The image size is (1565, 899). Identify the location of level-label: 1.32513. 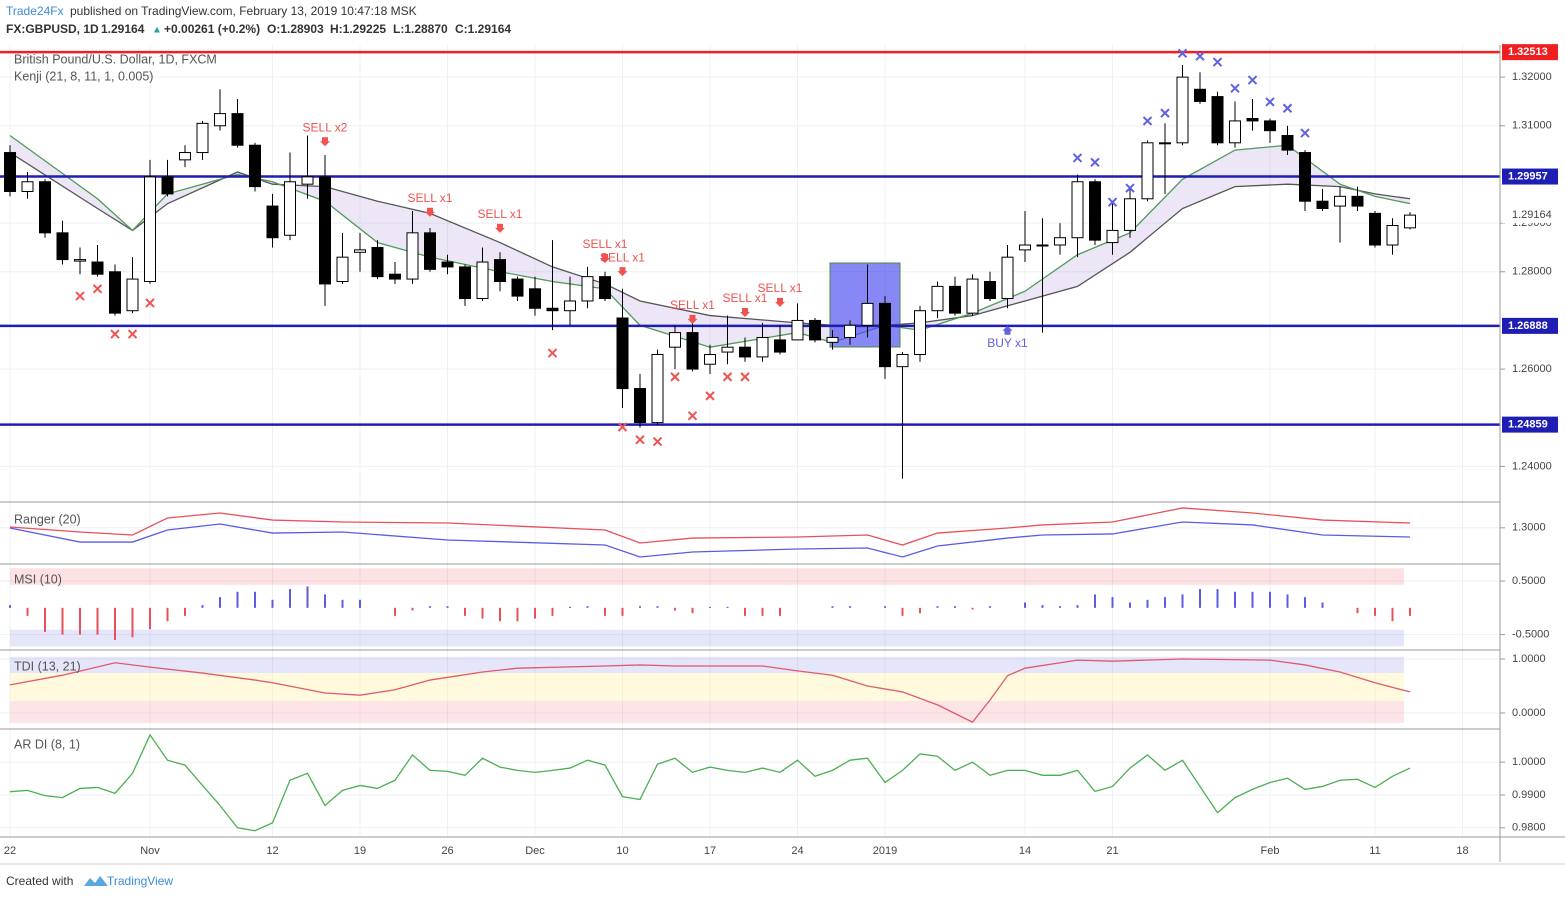
(1528, 52).